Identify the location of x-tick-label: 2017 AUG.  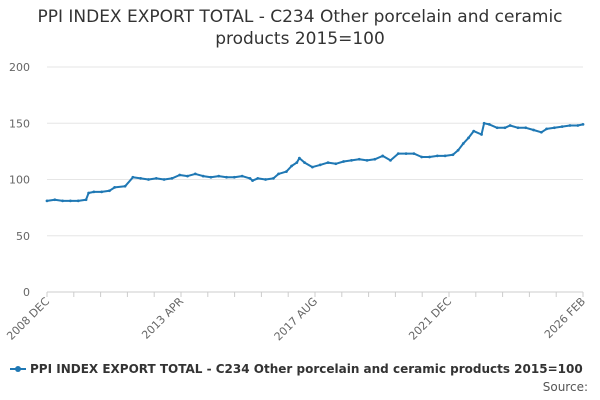
(296, 319).